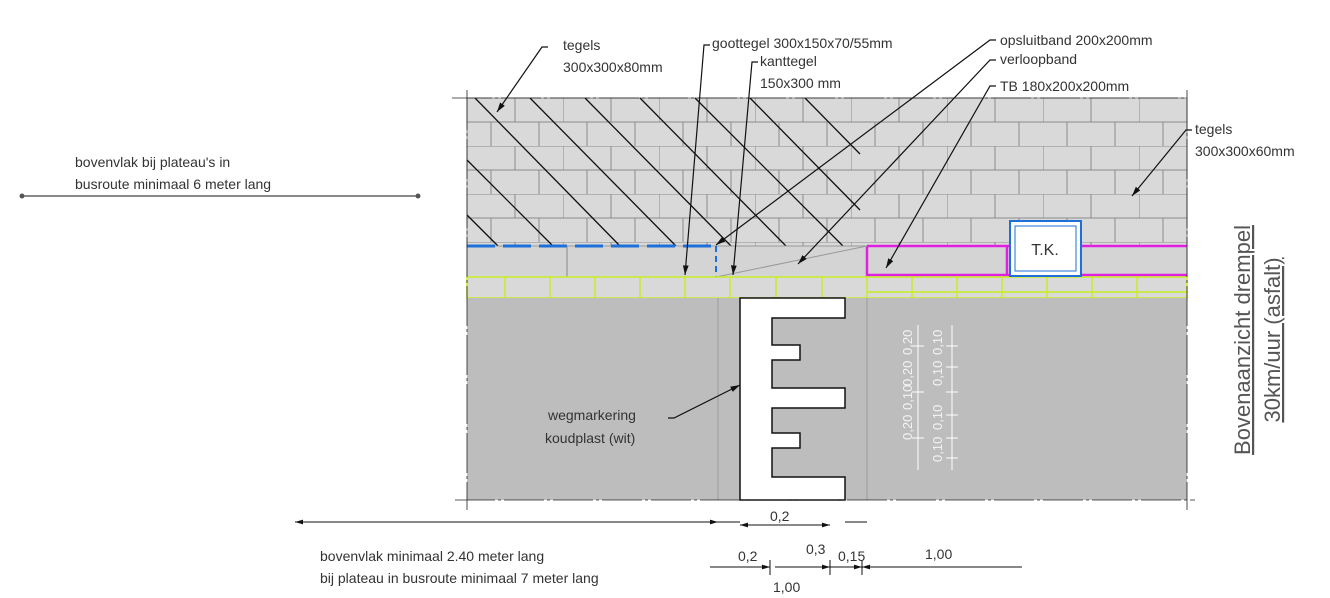 This screenshot has width=1330, height=598. I want to click on label: kanttegel, so click(788, 61).